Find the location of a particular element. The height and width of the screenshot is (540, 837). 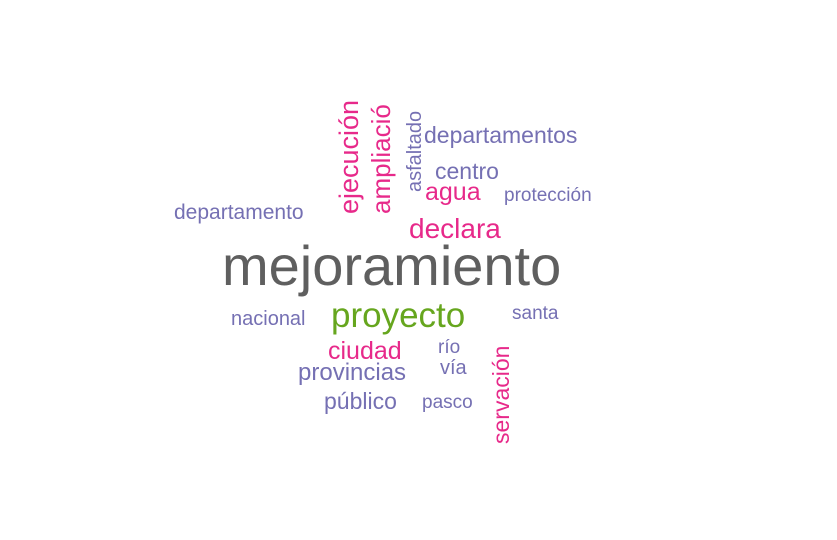

word-pasco: pasco is located at coordinates (447, 402).